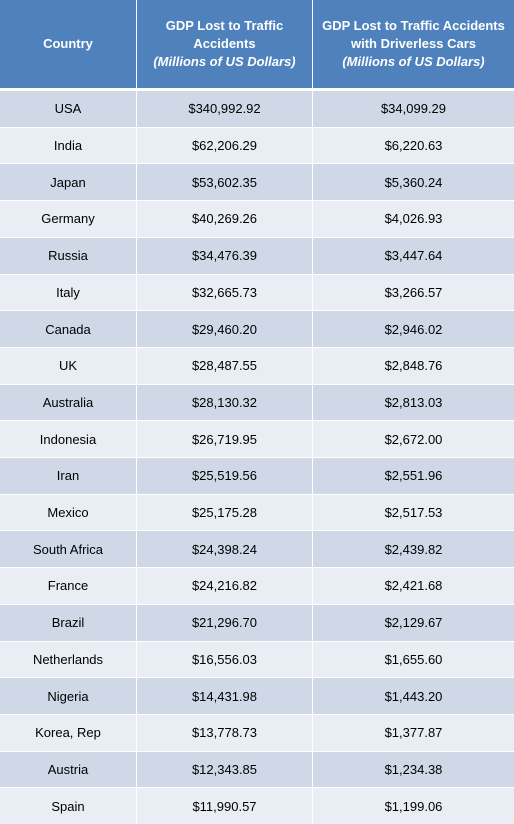  Describe the element at coordinates (224, 476) in the screenshot. I see `value-cell: $25,519.56` at that location.